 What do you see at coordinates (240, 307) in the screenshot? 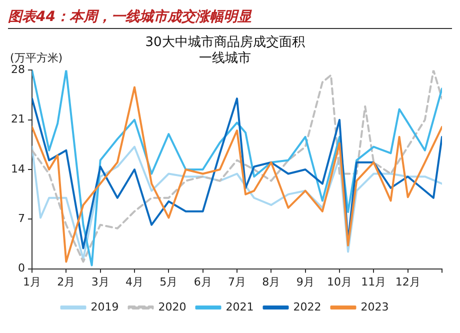
I see `legend-label: 2021` at bounding box center [240, 307].